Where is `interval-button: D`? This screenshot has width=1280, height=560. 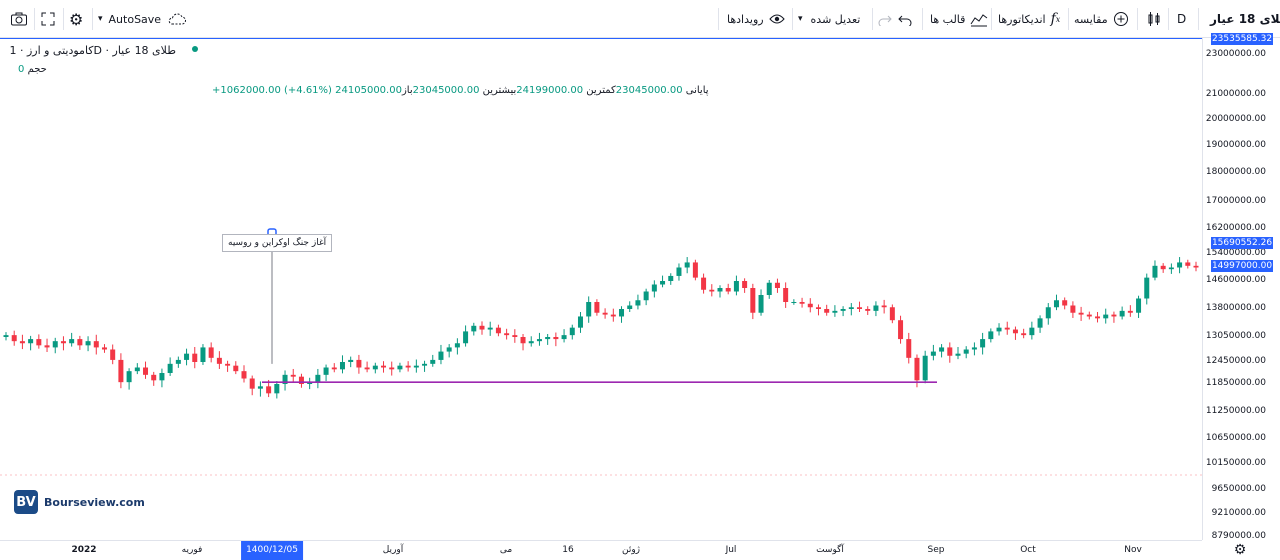 interval-button: D is located at coordinates (1181, 19).